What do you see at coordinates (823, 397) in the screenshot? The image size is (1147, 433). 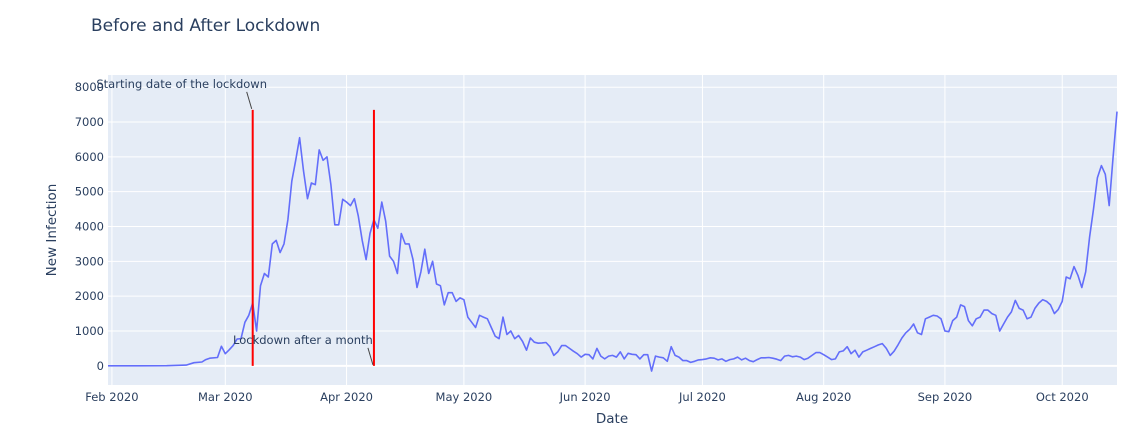 I see `x-tick-label: Aug 2020` at bounding box center [823, 397].